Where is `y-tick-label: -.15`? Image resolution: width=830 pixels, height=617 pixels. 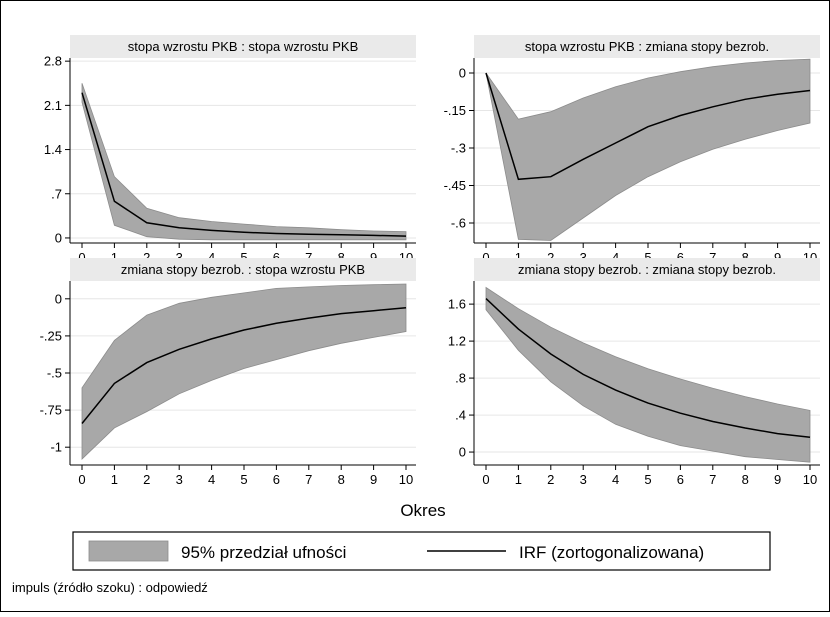 y-tick-label: -.15 is located at coordinates (455, 110).